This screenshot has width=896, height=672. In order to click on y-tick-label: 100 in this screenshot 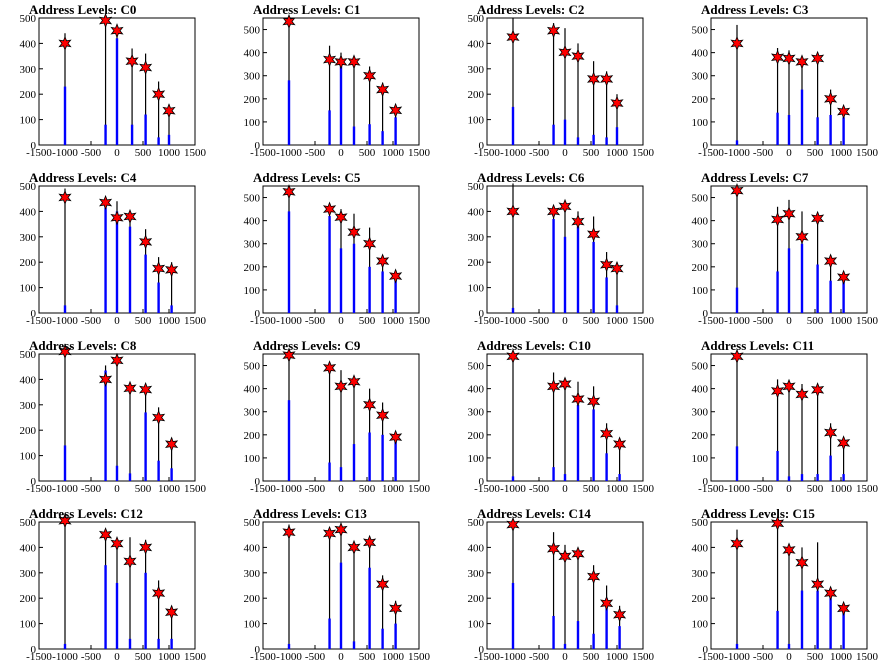, I will do `click(700, 291)`.